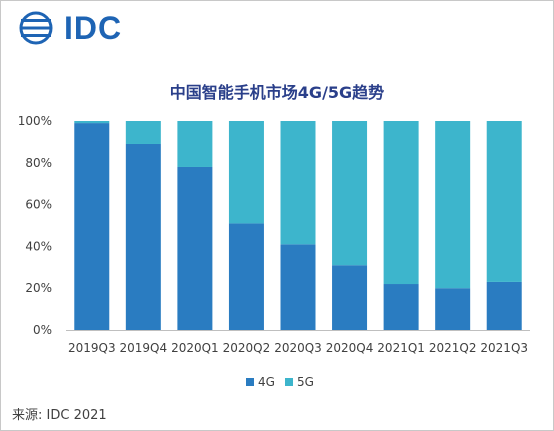 Image resolution: width=554 pixels, height=431 pixels. Describe the element at coordinates (38, 246) in the screenshot. I see `y-tick-label: 40%` at that location.